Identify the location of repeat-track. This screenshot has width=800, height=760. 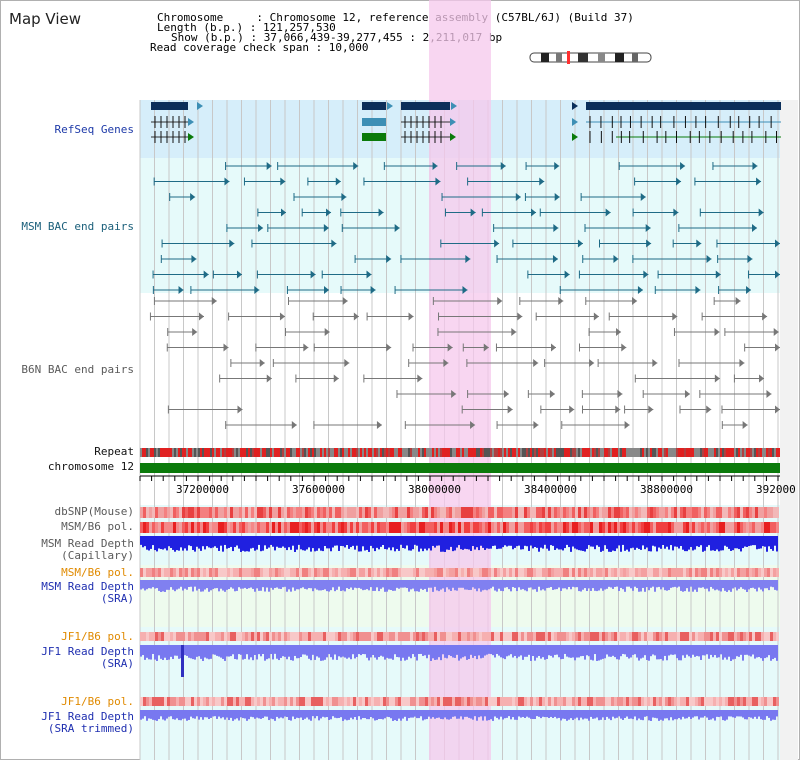
(460, 452).